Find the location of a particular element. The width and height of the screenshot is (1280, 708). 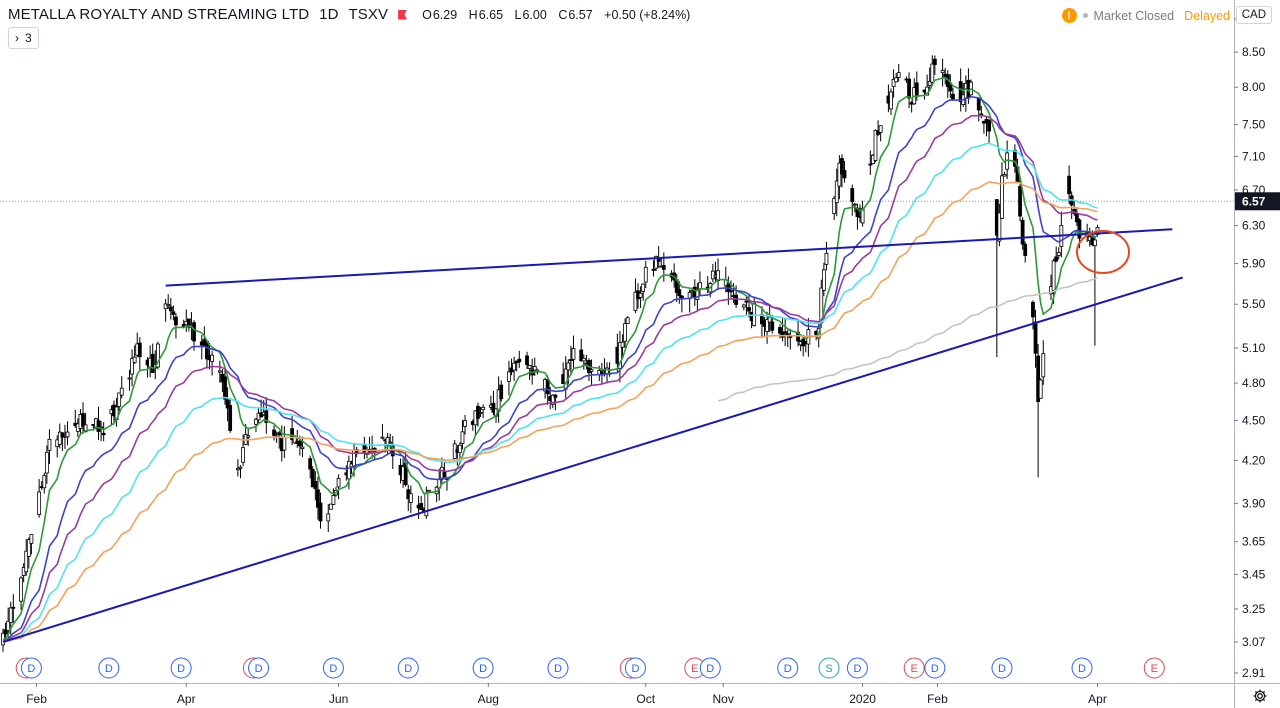

trendline is located at coordinates (669, 257).